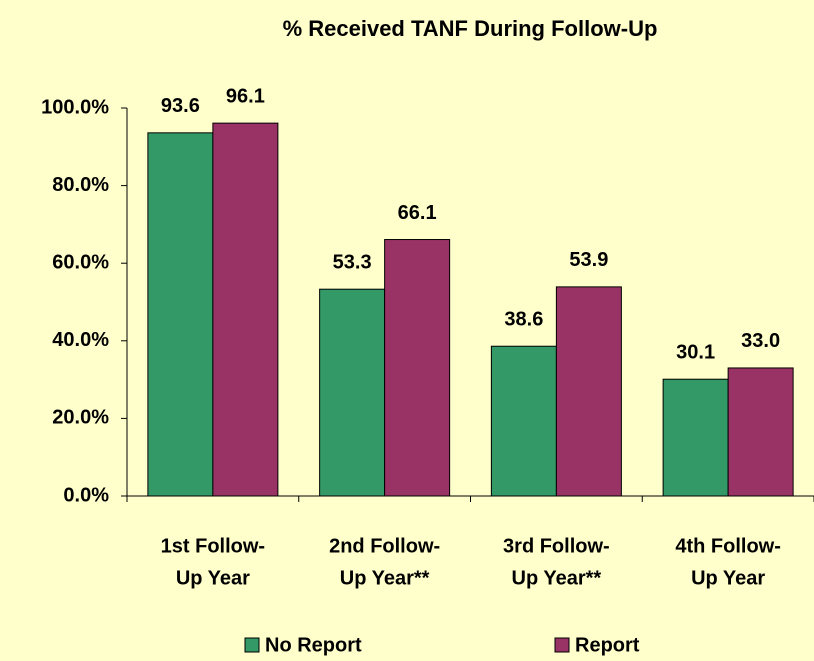 The width and height of the screenshot is (814, 661). I want to click on y-tick-label: 20.0%, so click(80, 418).